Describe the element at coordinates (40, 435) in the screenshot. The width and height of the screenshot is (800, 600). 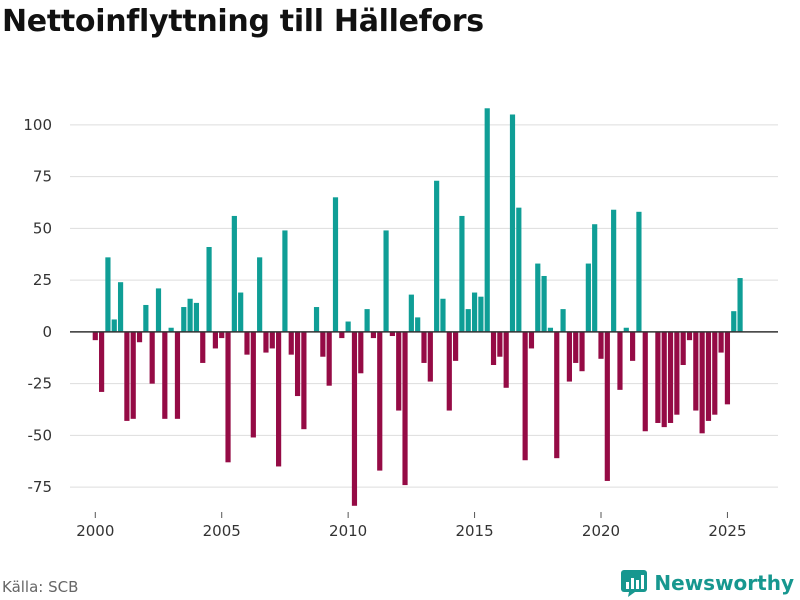
I see `y-tick-label: -50` at that location.